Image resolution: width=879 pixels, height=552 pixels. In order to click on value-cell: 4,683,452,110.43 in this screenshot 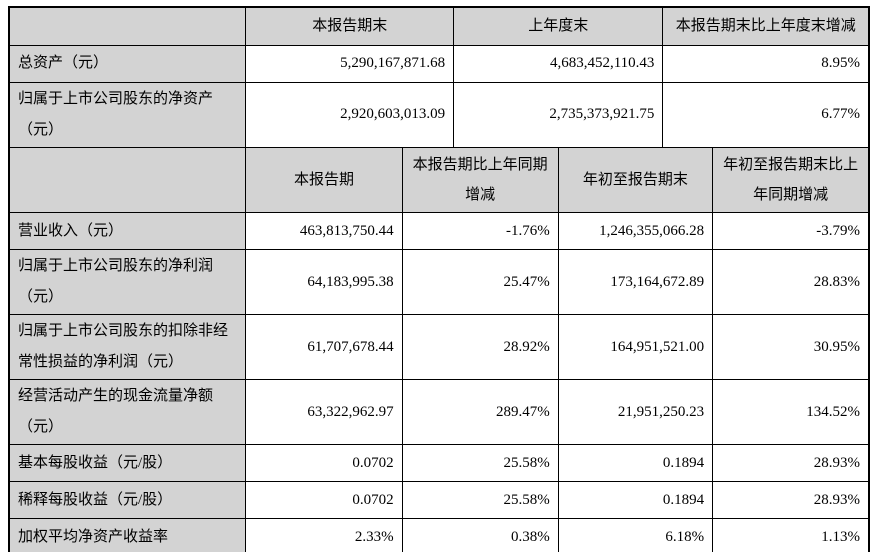, I will do `click(558, 64)`.